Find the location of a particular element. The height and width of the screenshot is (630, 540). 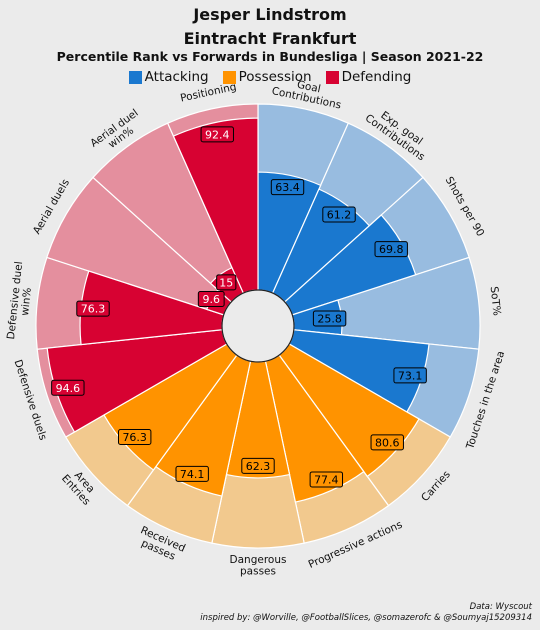

team-name: Eintracht Frankfurt is located at coordinates (270, 38).